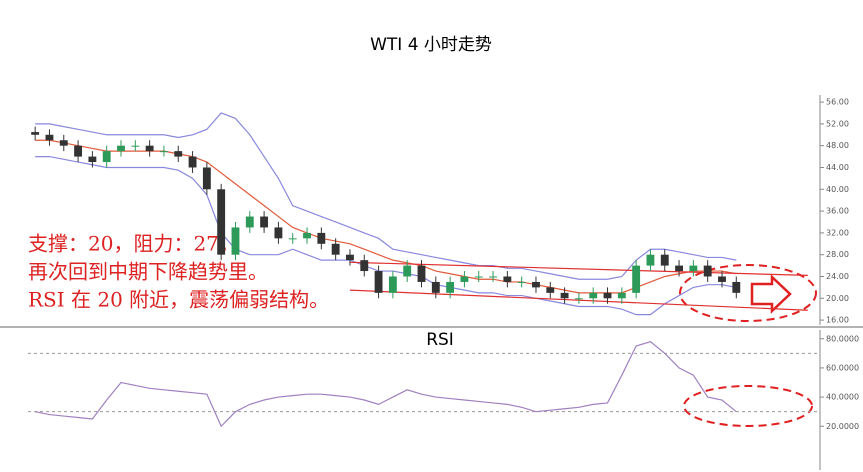  Describe the element at coordinates (148, 272) in the screenshot. I see `annotation: 再次回到中期下降趋势里。` at that location.